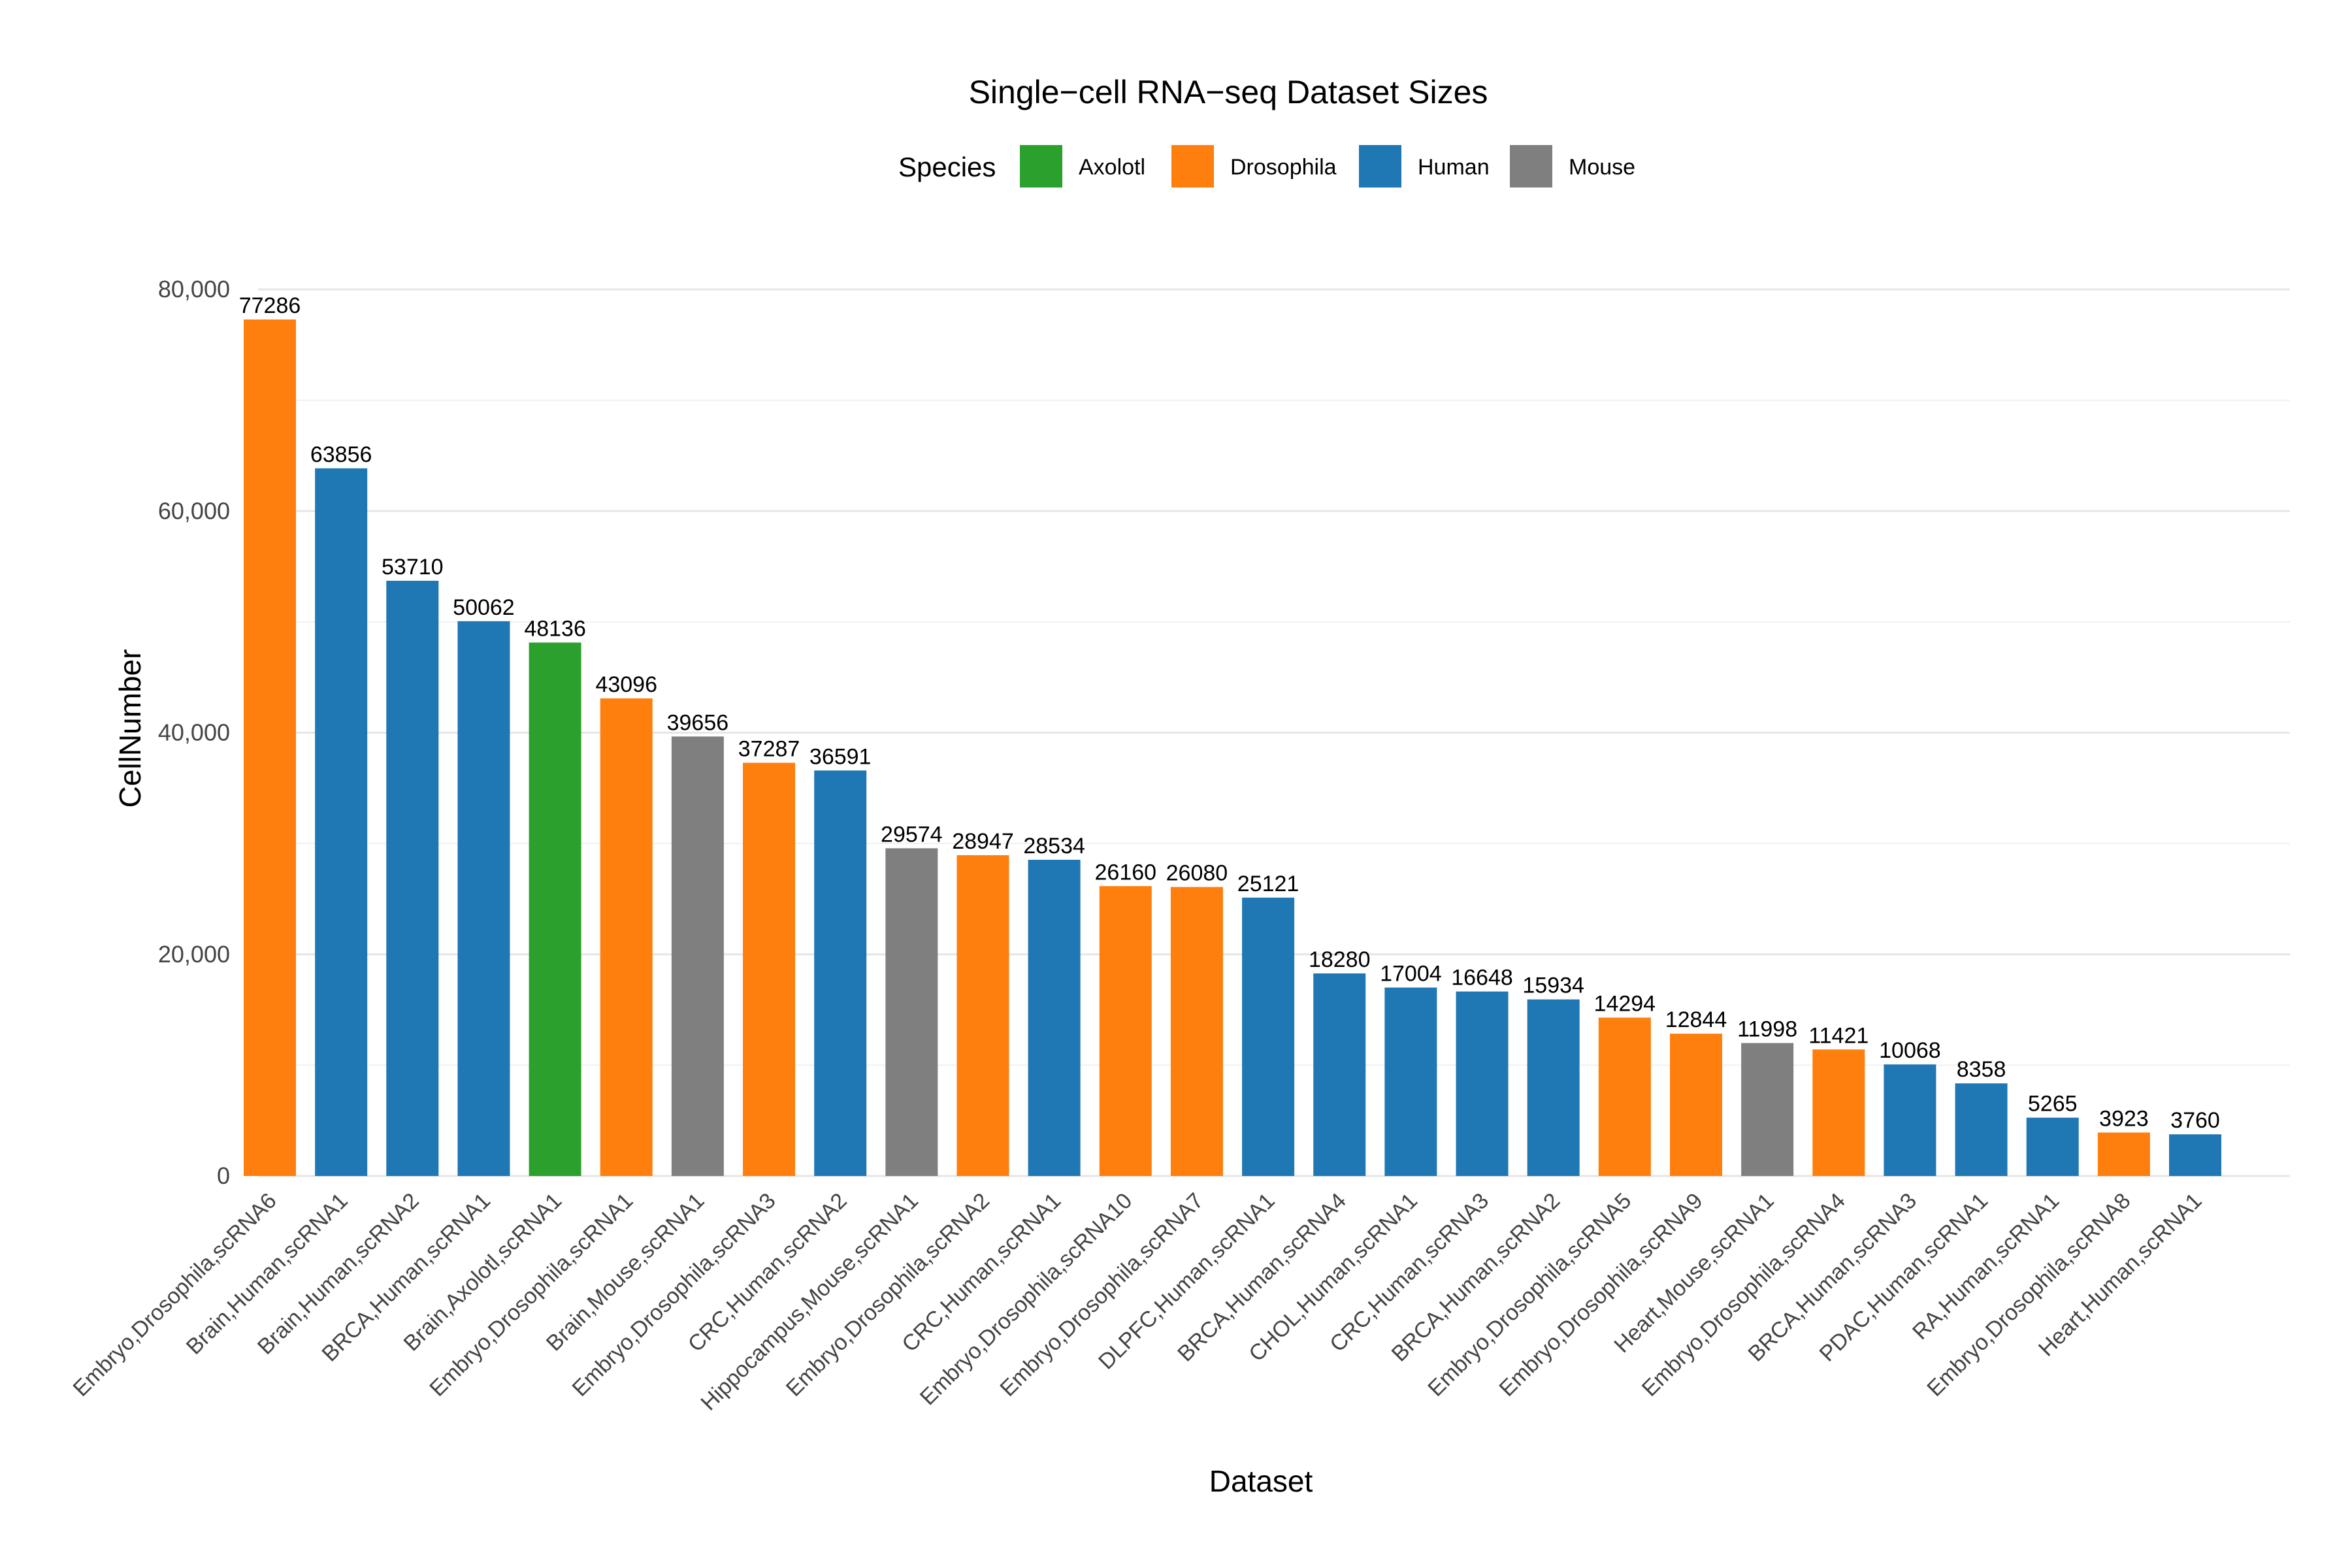 The width and height of the screenshot is (2352, 1568). What do you see at coordinates (1126, 872) in the screenshot?
I see `bar-data-label: 26160` at bounding box center [1126, 872].